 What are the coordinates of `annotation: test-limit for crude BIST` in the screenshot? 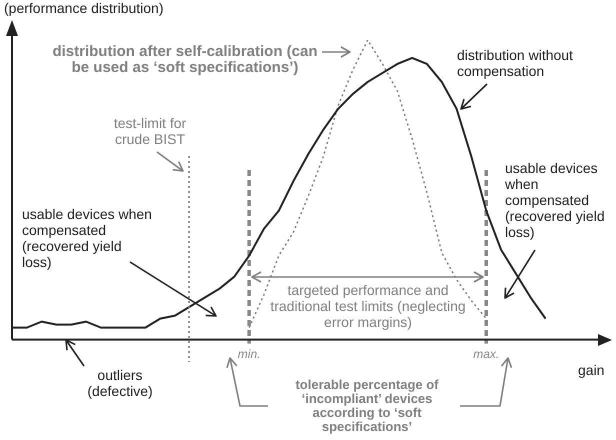 It's located at (150, 131).